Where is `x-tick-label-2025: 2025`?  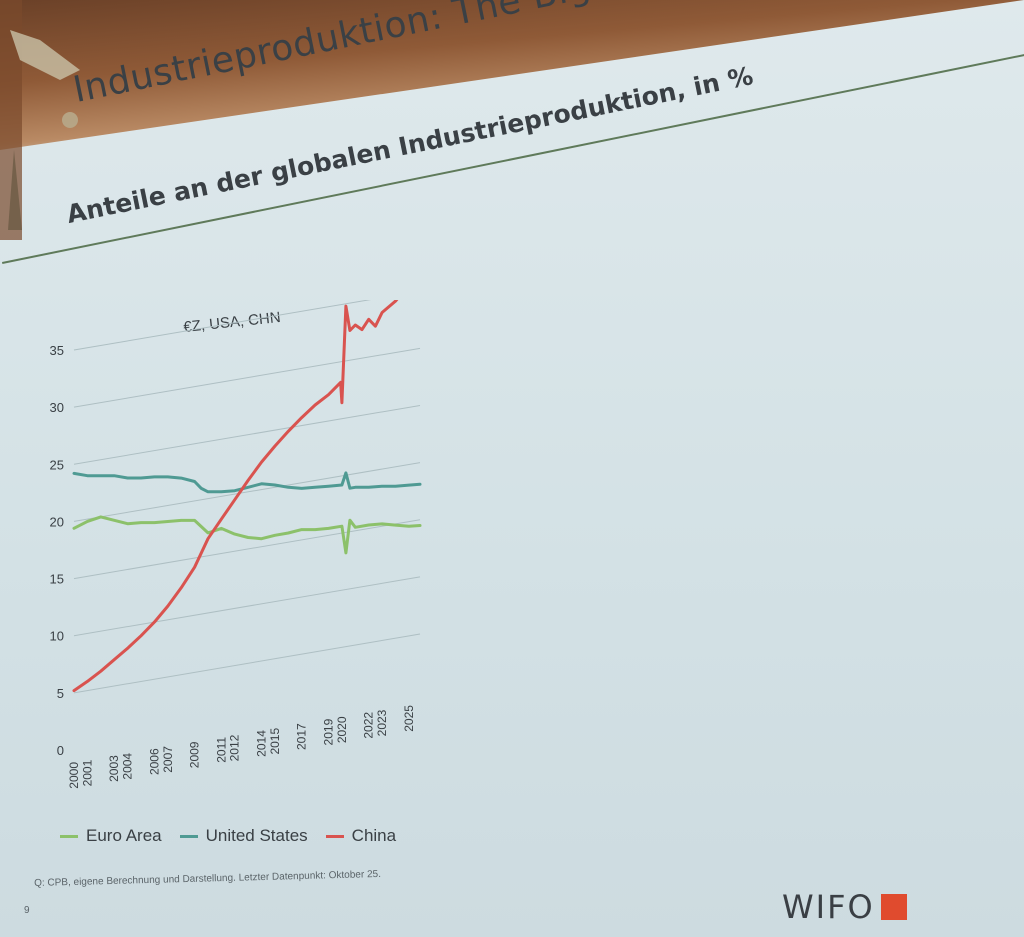 x-tick-label-2025: 2025 is located at coordinates (409, 718).